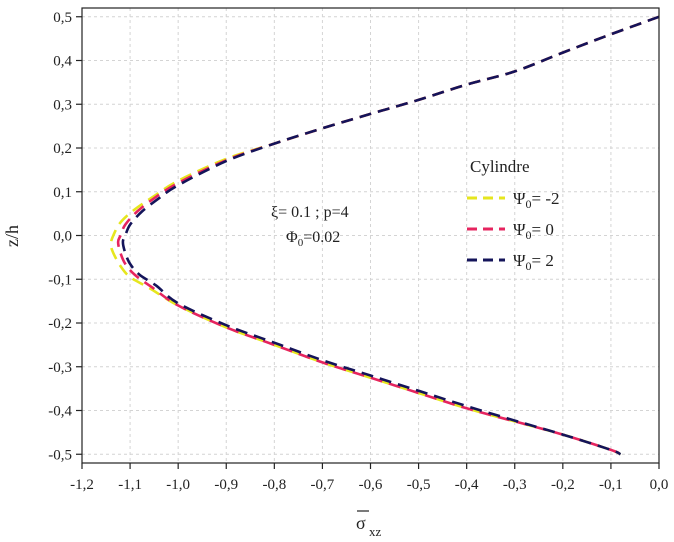 The height and width of the screenshot is (542, 674). Describe the element at coordinates (659, 485) in the screenshot. I see `x-tick-label: 0,0` at that location.